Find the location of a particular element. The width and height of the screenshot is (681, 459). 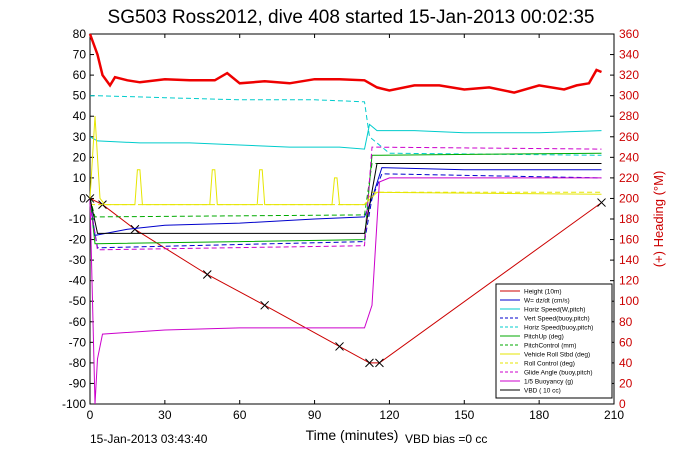

x-tick-label: 120 is located at coordinates (389, 415).